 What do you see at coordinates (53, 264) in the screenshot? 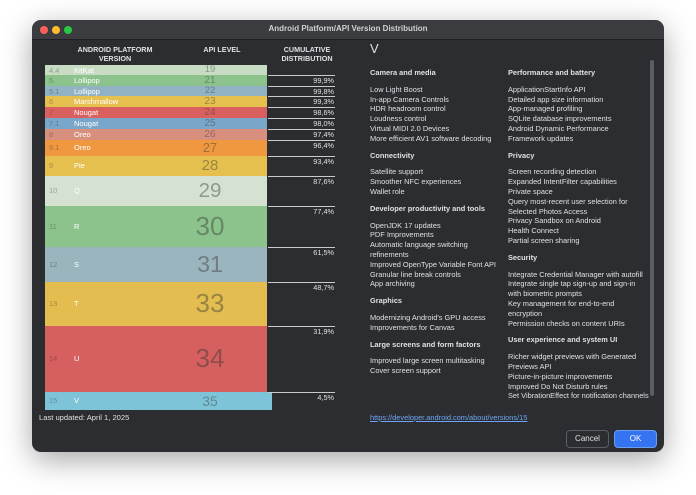
I see `version-number: 12` at bounding box center [53, 264].